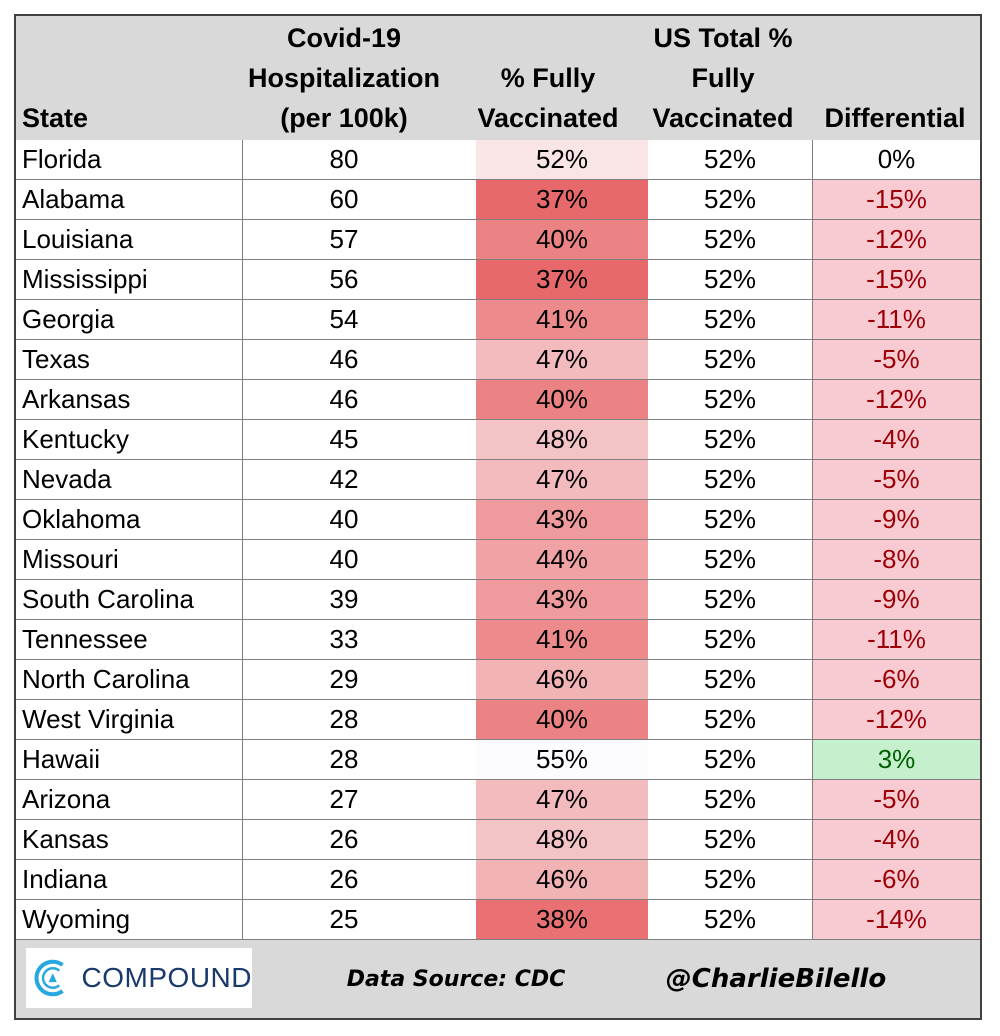 The image size is (1000, 1036). I want to click on header-us-total: US Total % Fully Vaccinated, so click(723, 78).